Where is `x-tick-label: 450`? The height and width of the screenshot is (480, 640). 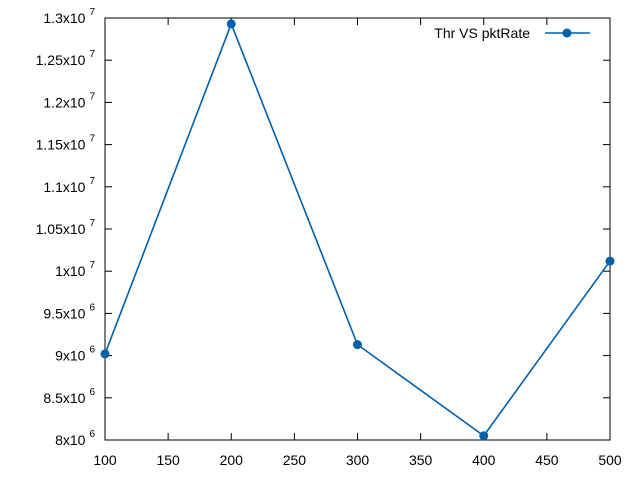 x-tick-label: 450 is located at coordinates (547, 460).